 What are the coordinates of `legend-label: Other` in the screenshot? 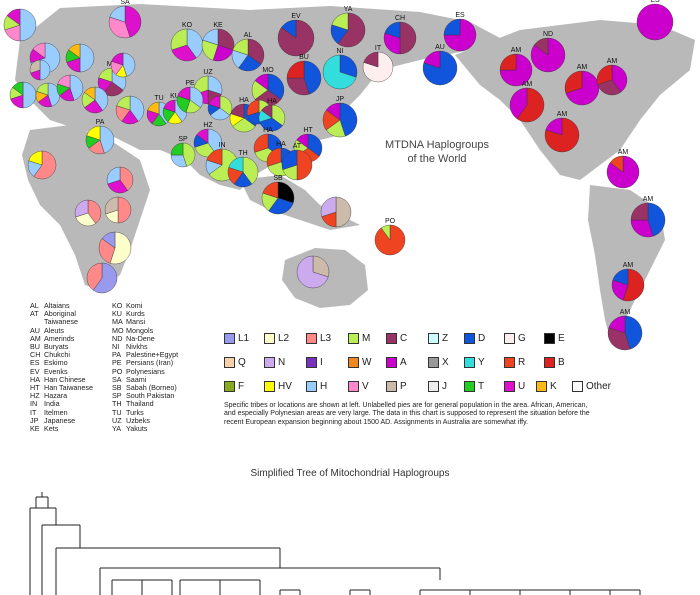 It's located at (599, 387).